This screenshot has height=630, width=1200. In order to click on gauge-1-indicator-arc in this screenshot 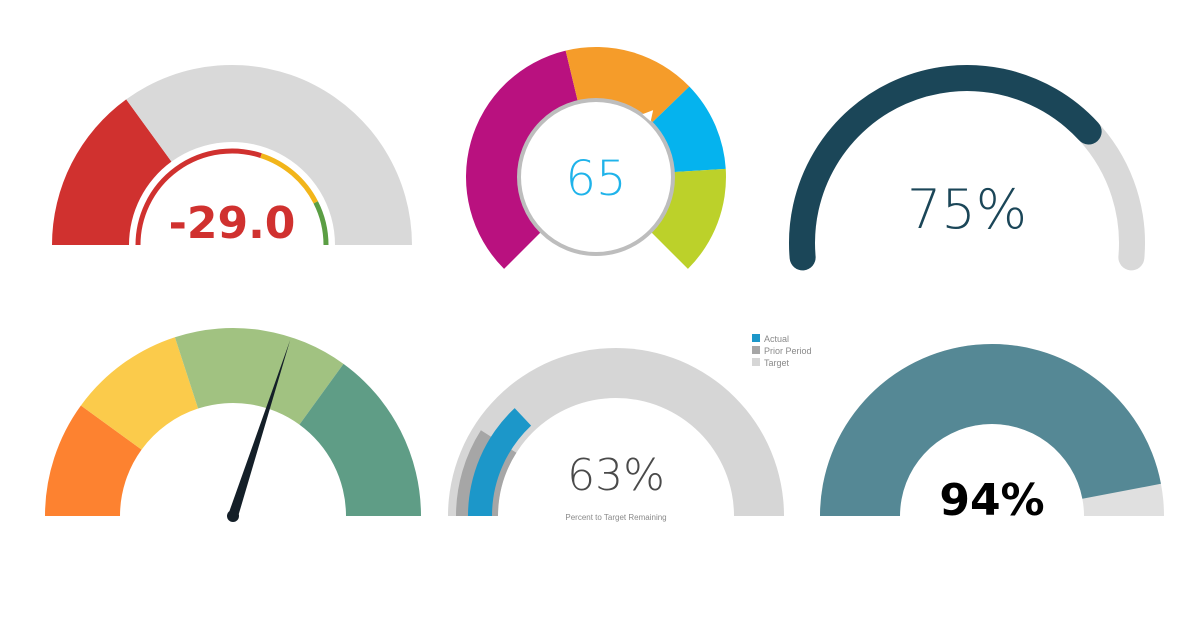, I will do `click(232, 197)`.